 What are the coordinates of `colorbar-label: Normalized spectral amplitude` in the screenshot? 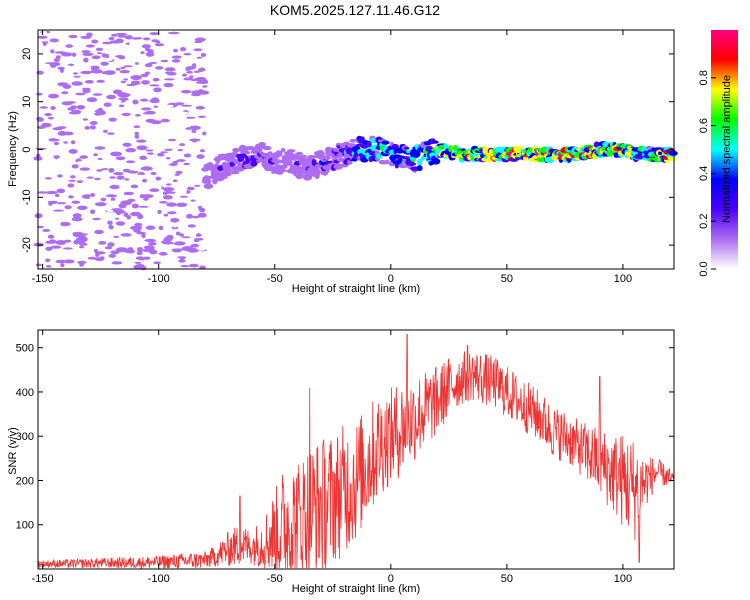 It's located at (727, 149).